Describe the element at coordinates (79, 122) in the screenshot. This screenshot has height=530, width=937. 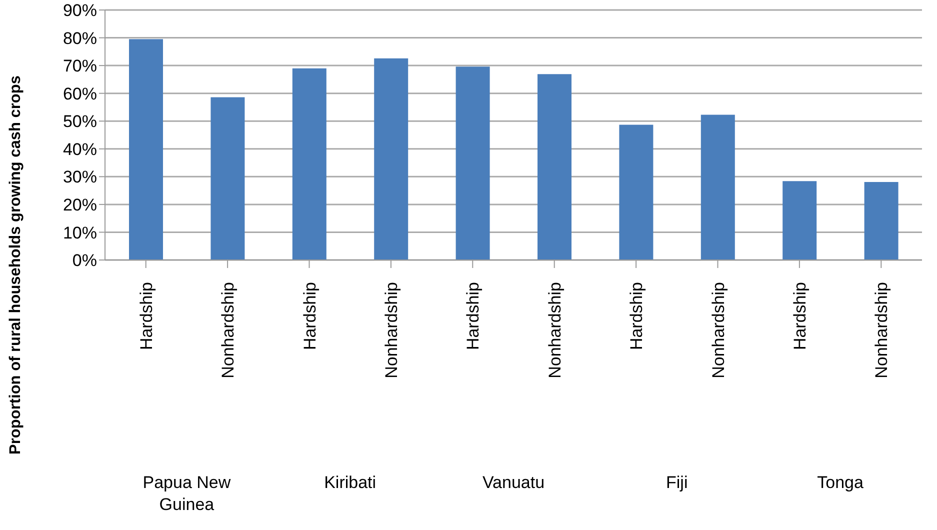
I see `y-tick-label: 50%` at that location.